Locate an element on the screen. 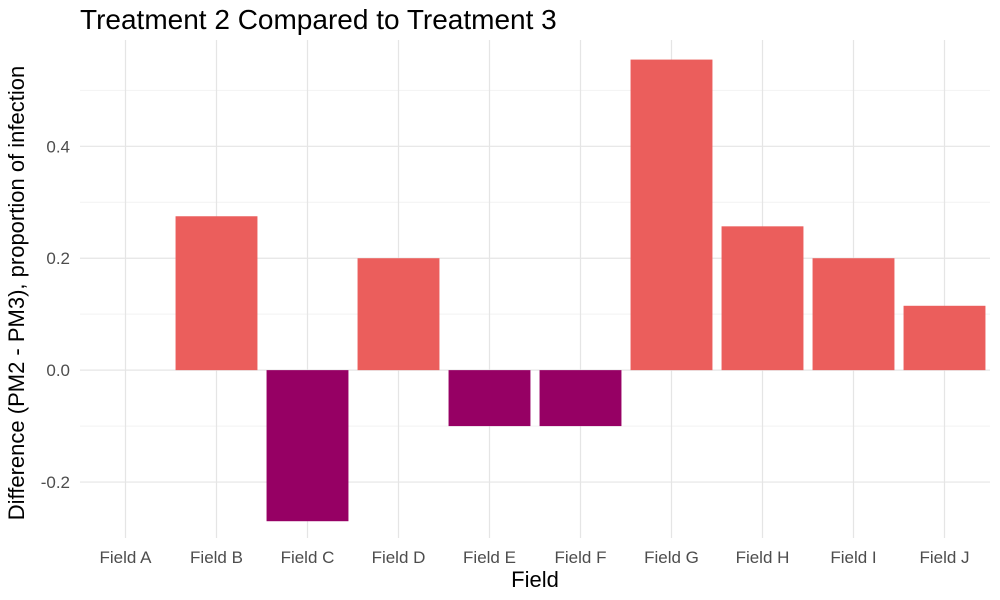 The width and height of the screenshot is (1000, 600). x-tick-label: Field E is located at coordinates (489, 557).